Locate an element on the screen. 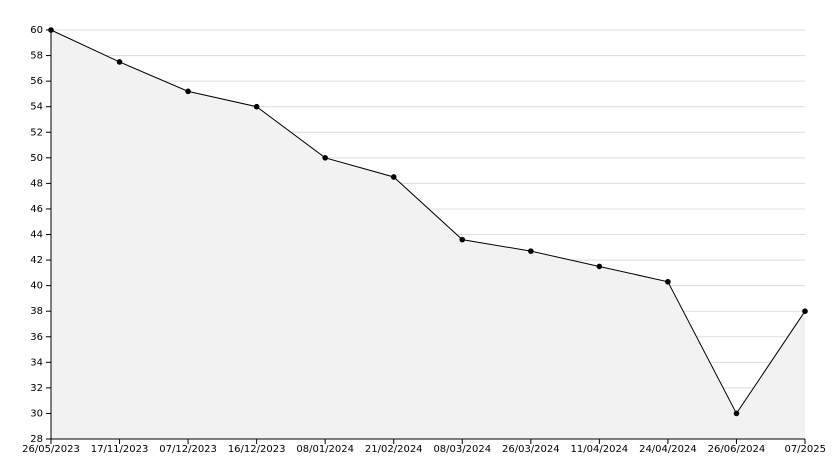 The width and height of the screenshot is (834, 468). y-tick-label: 38 is located at coordinates (36, 311).